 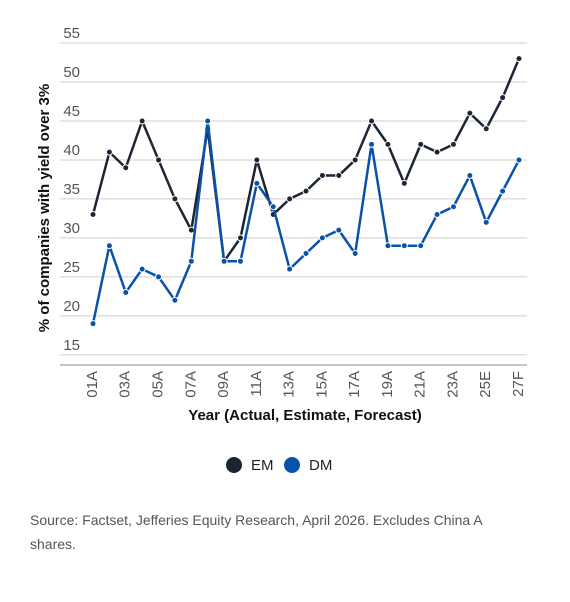 What do you see at coordinates (71, 111) in the screenshot?
I see `y-tick-label: 45` at bounding box center [71, 111].